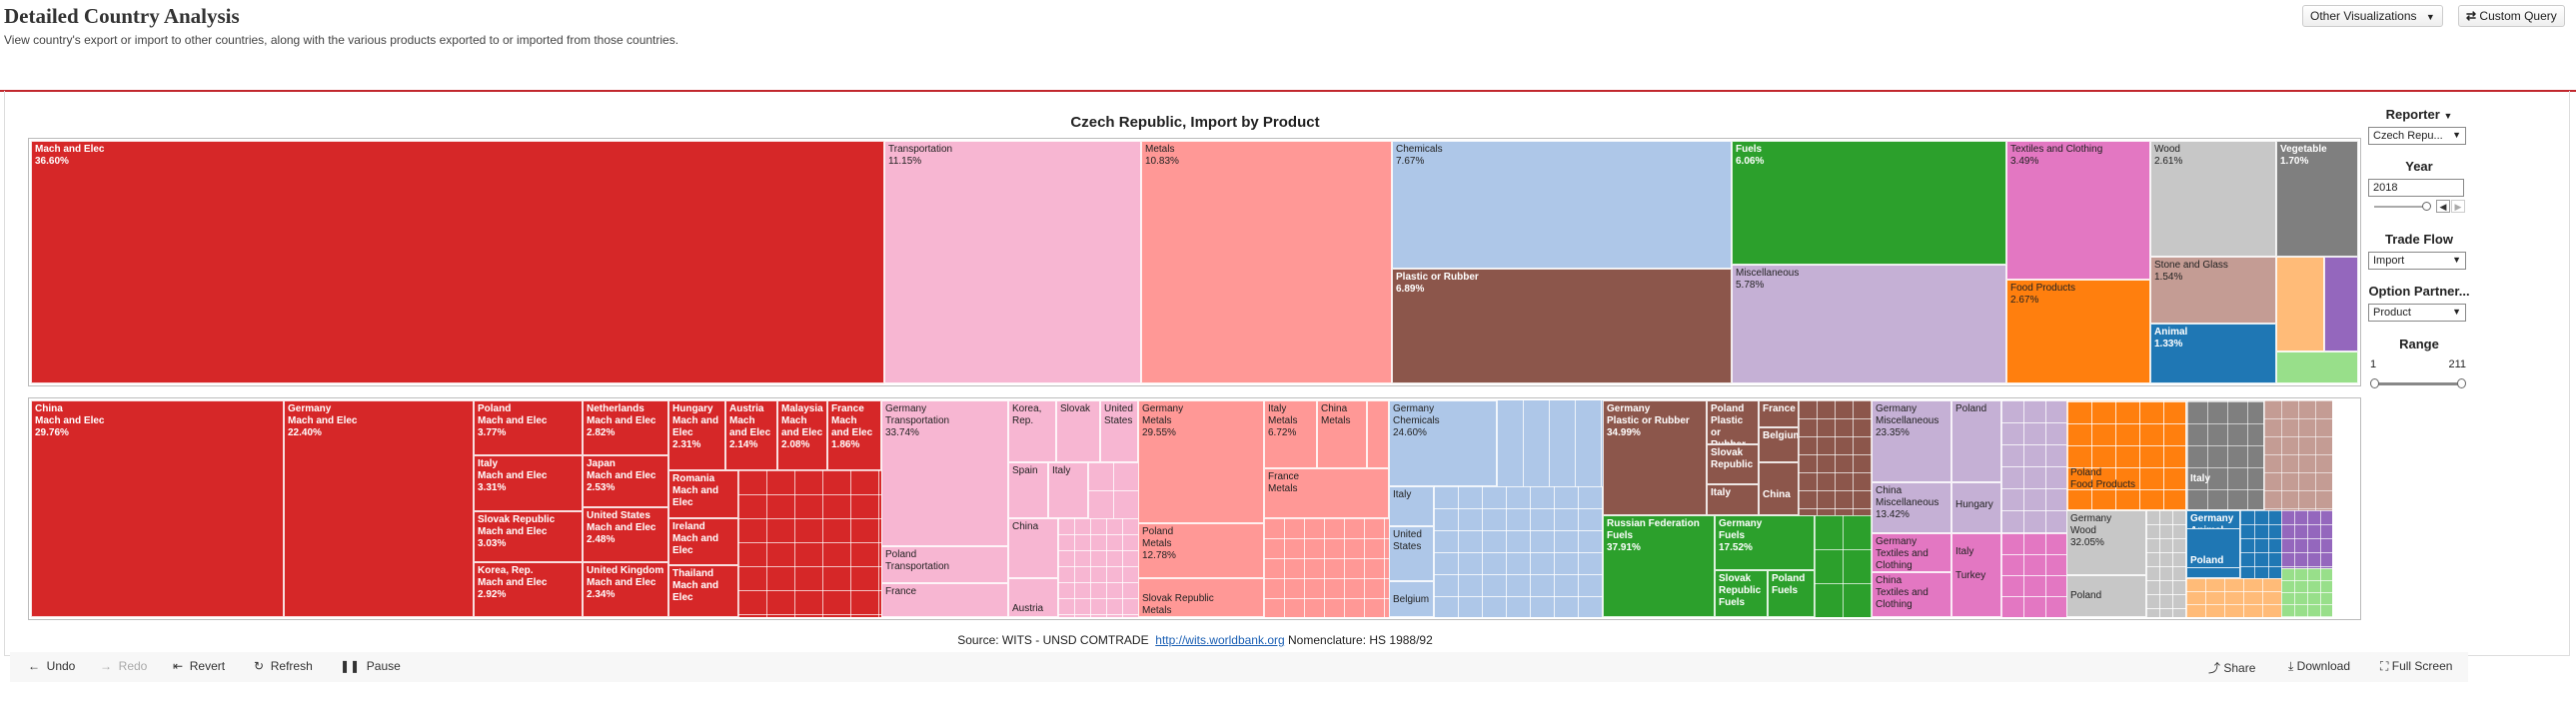 The width and height of the screenshot is (2576, 703). What do you see at coordinates (1220, 640) in the screenshot?
I see `wits-link: http://wits.worldbank.org` at bounding box center [1220, 640].